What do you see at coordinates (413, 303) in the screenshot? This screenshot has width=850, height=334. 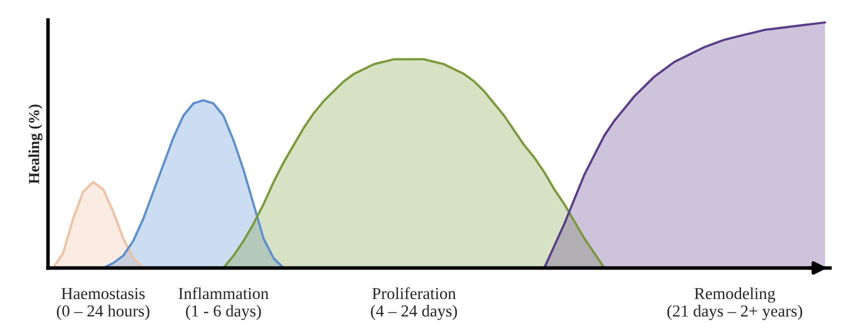 I see `x-tick-label: Proliferation (4 – 24 days)` at bounding box center [413, 303].